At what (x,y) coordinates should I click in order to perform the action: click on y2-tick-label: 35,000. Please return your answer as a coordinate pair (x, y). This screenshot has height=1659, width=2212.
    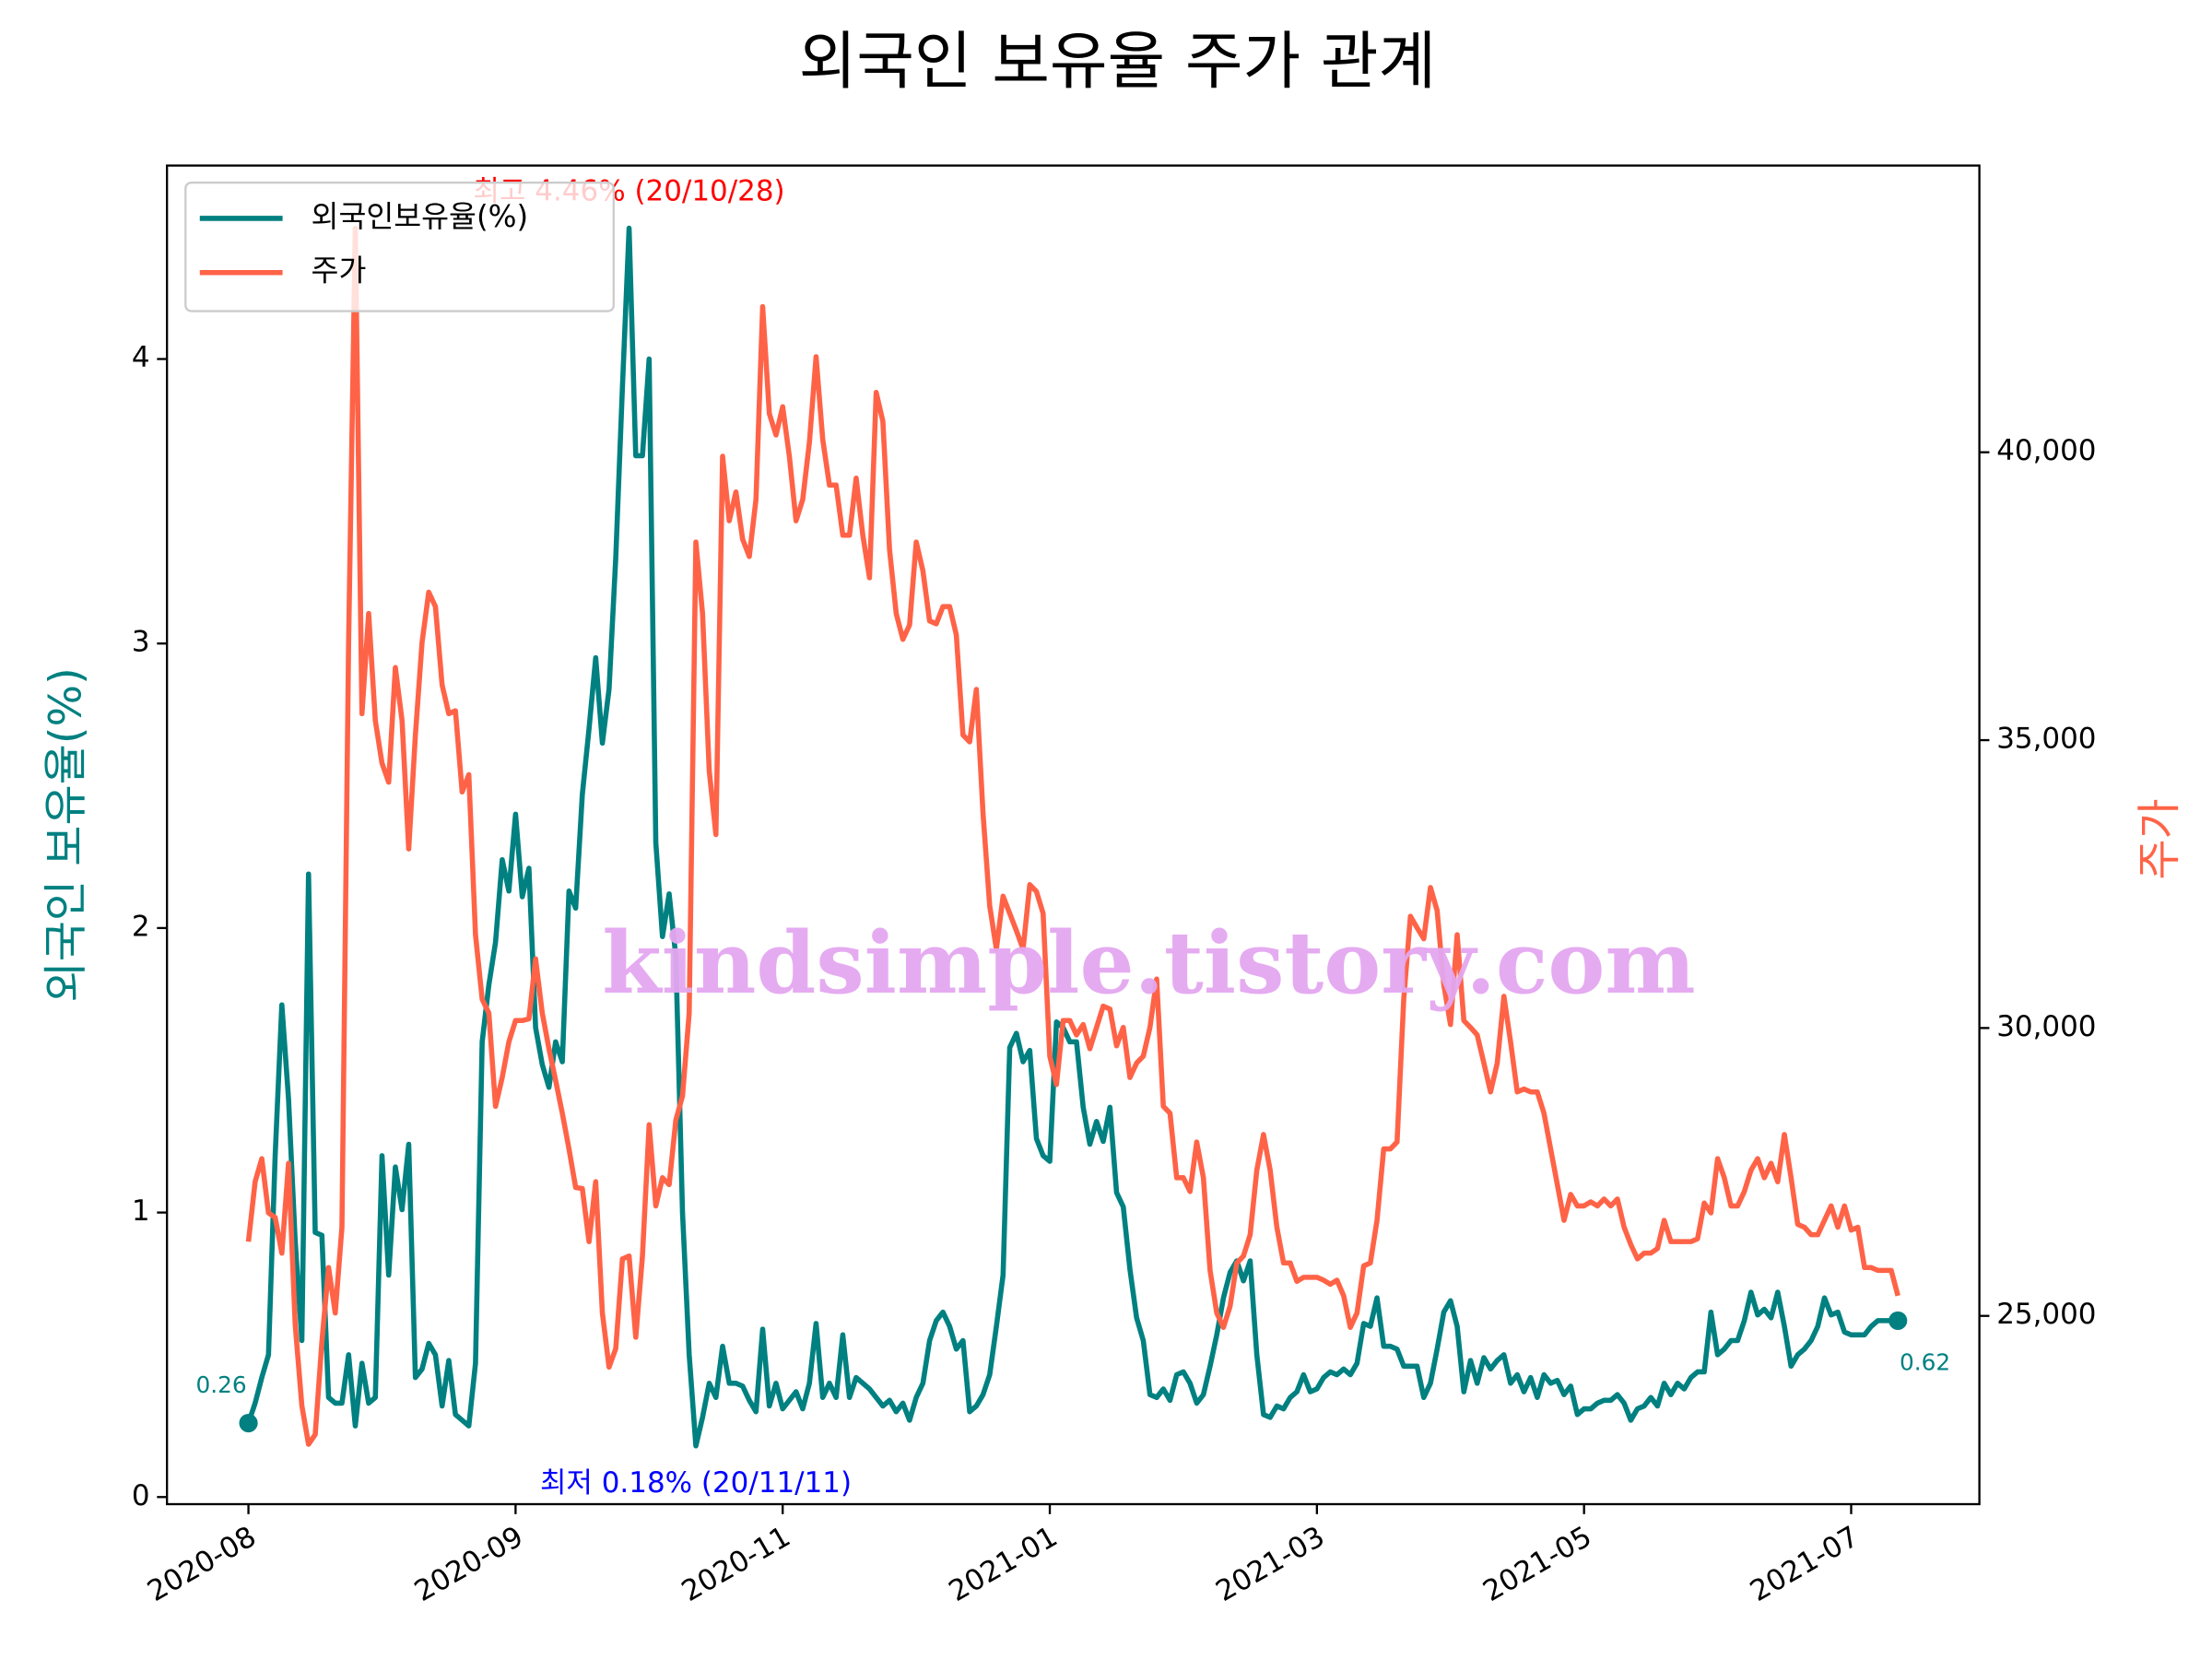
    Looking at the image, I should click on (2046, 739).